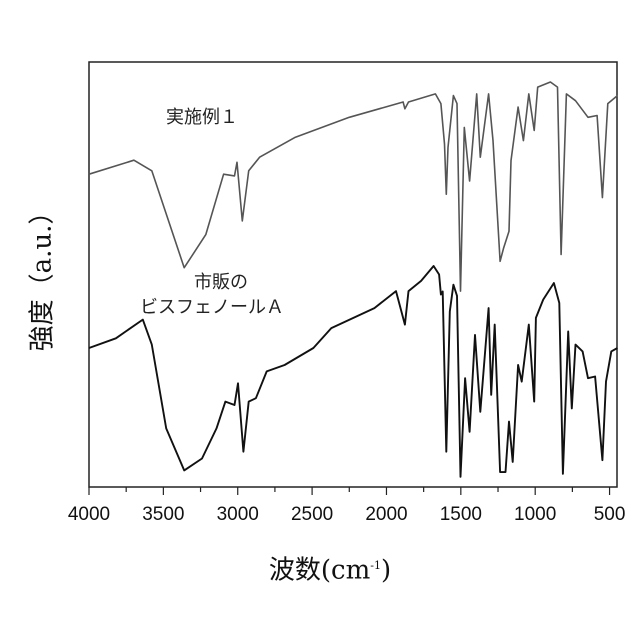  I want to click on x-tick-label: 4000, so click(89, 514).